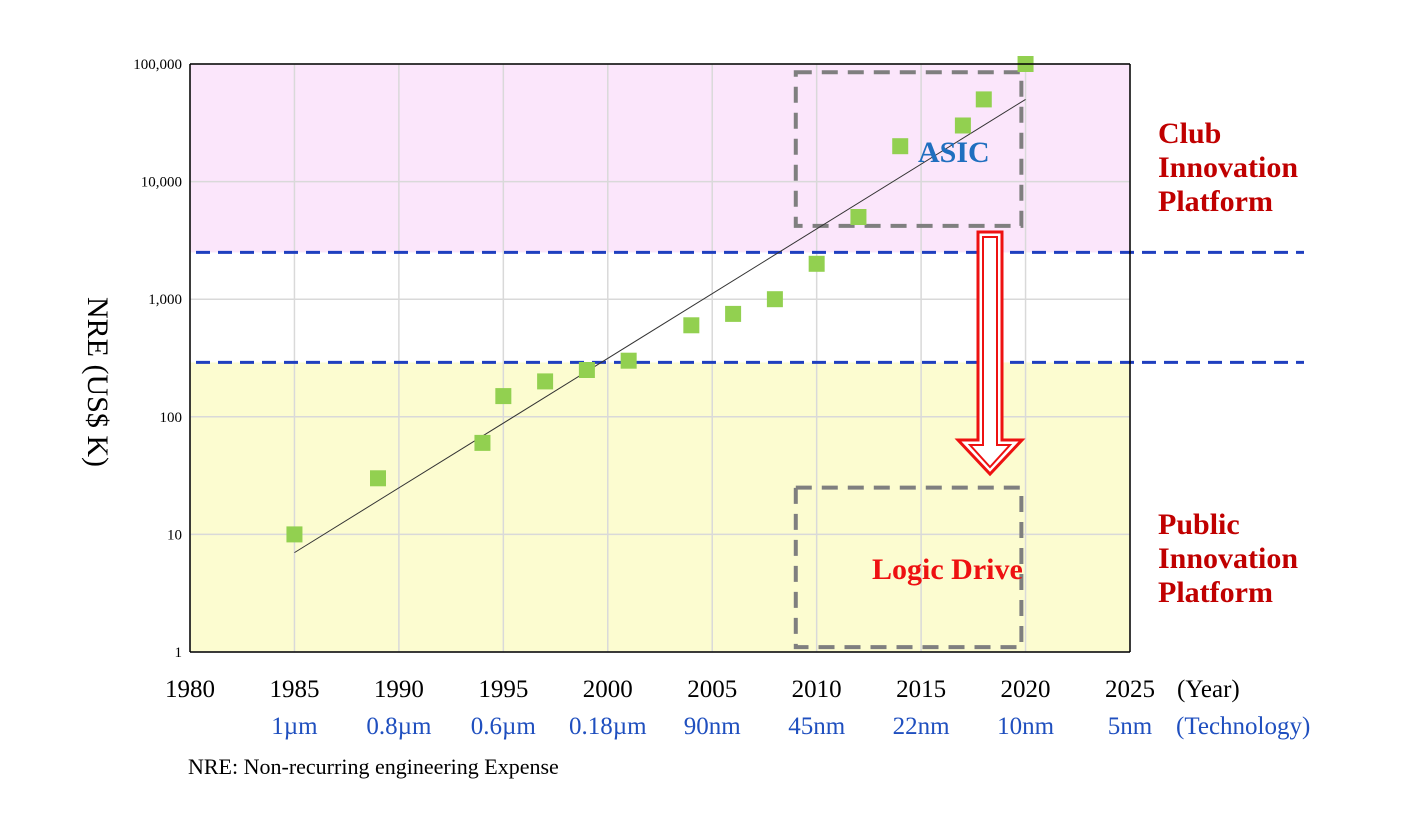  Describe the element at coordinates (1130, 726) in the screenshot. I see `technology-tick-label: 5nm` at that location.